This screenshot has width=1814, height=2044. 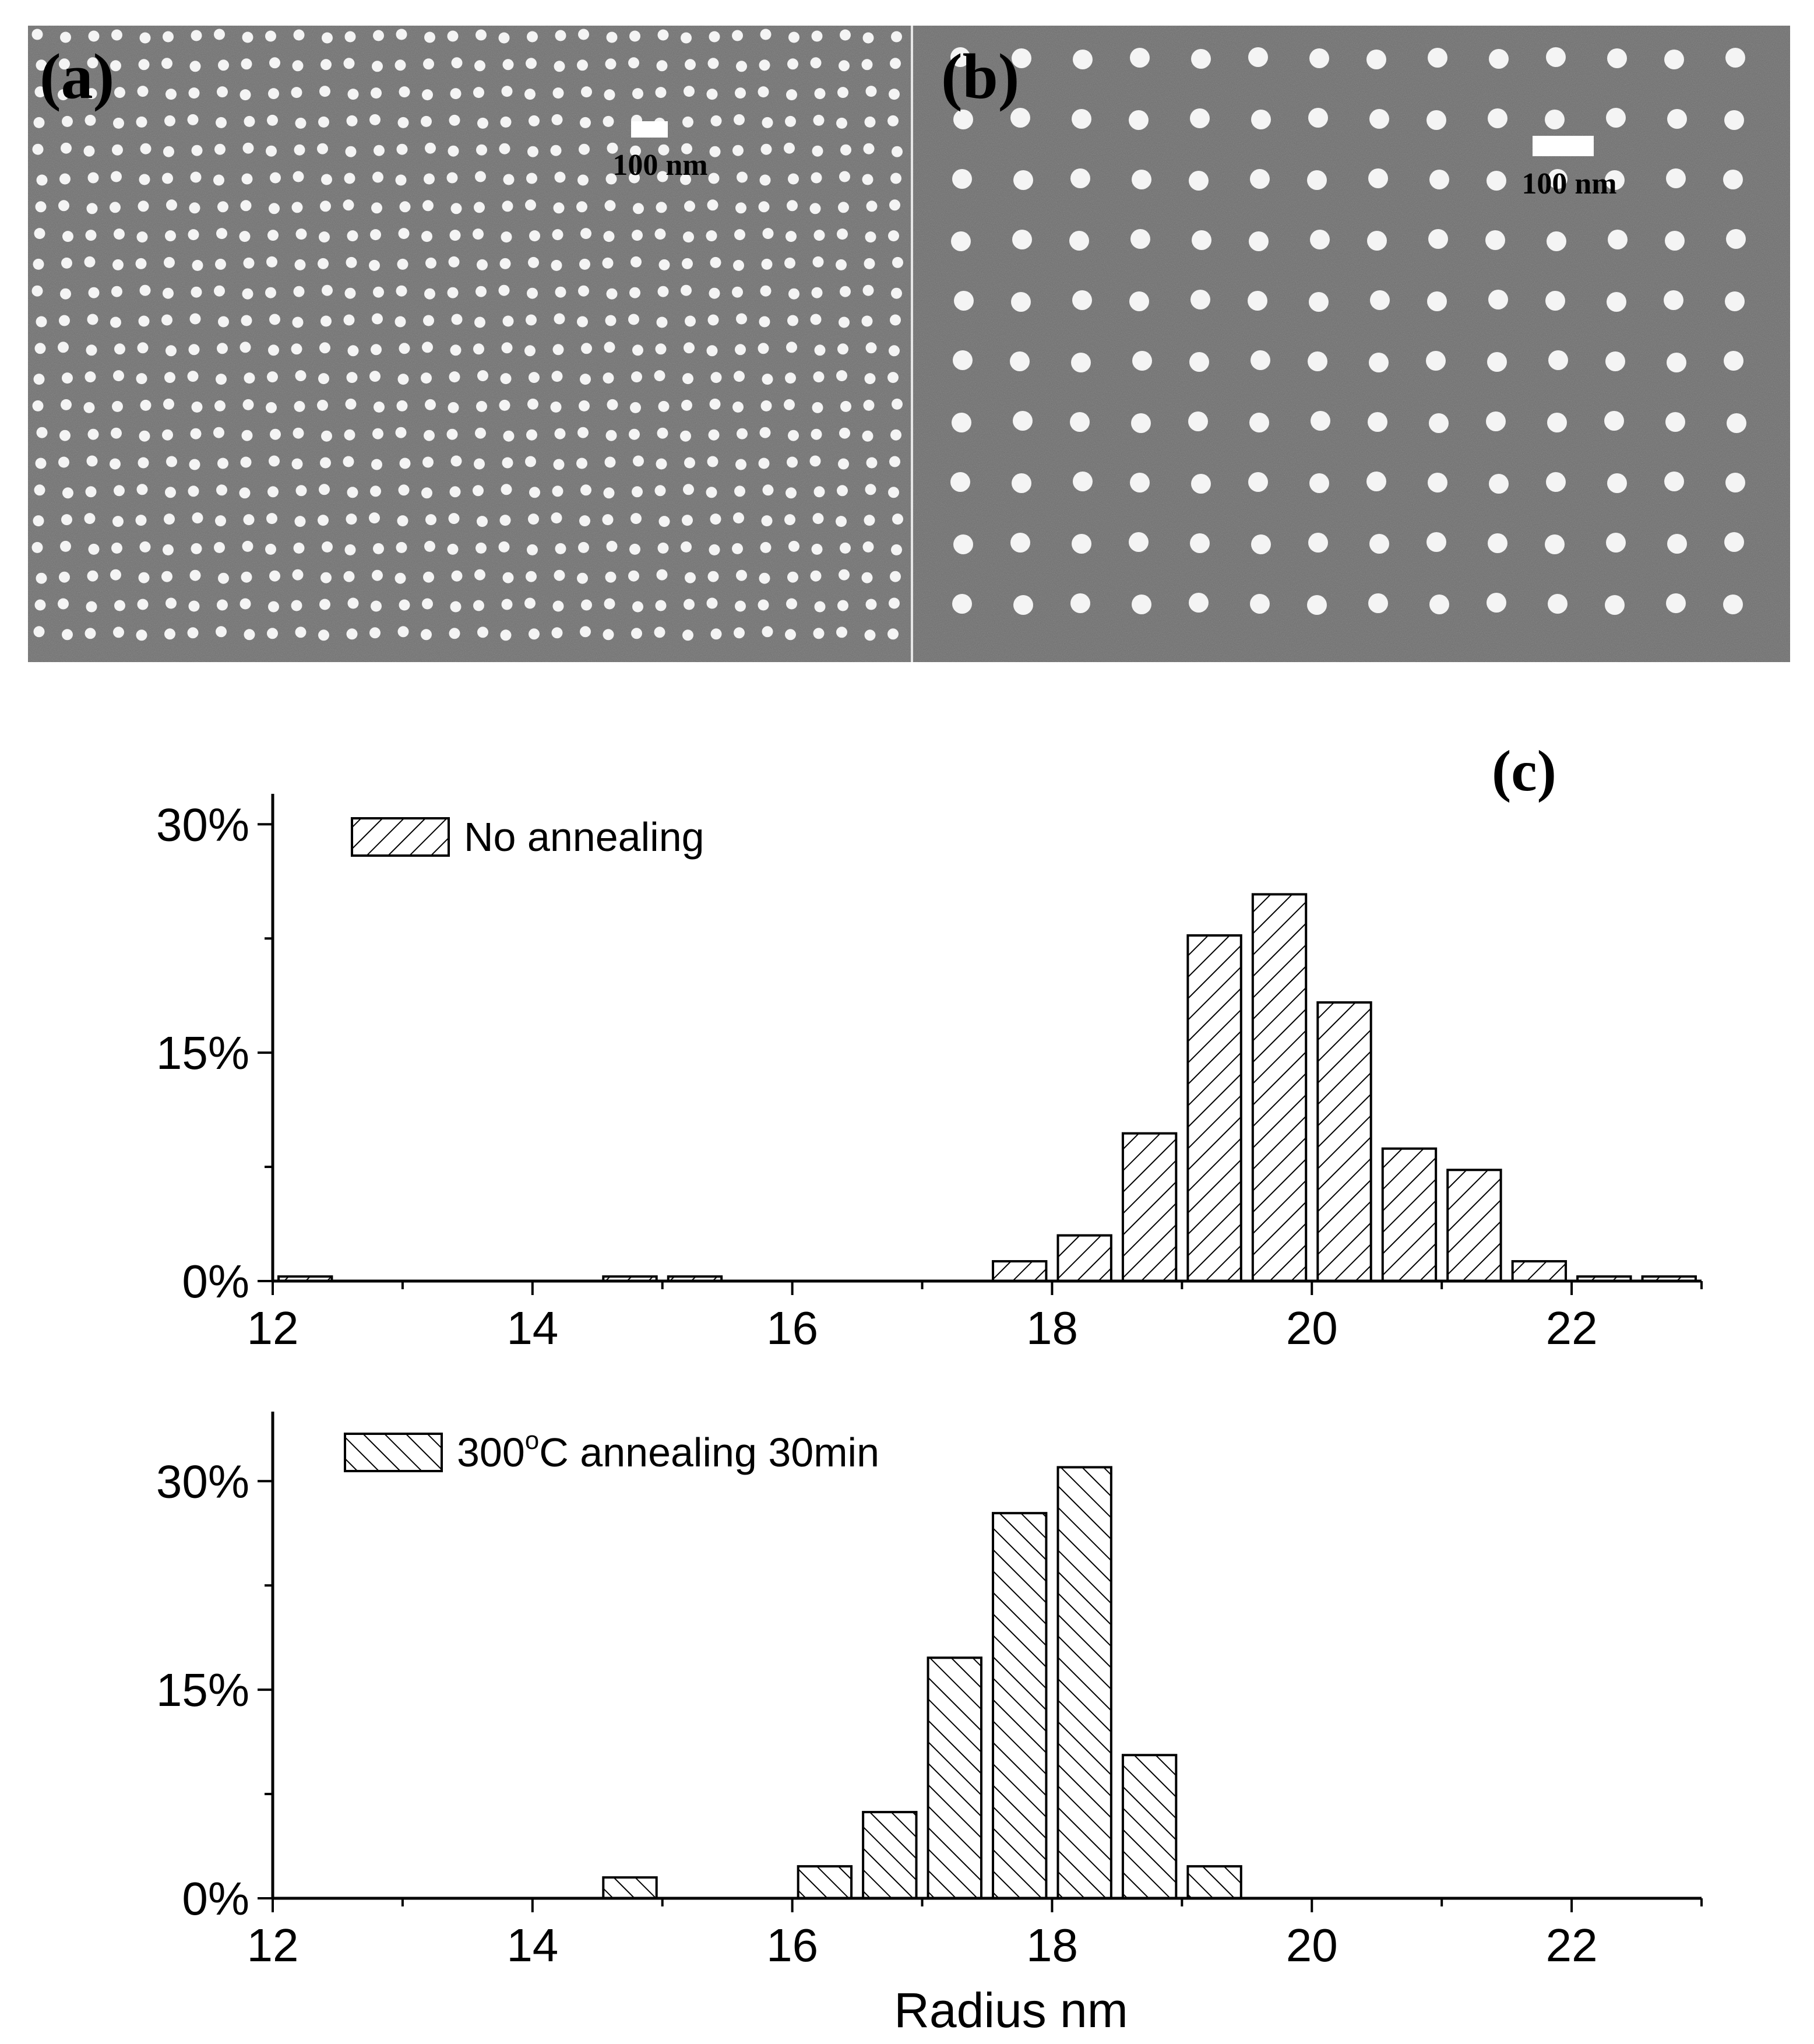 What do you see at coordinates (912, 344) in the screenshot?
I see `panel-divider` at bounding box center [912, 344].